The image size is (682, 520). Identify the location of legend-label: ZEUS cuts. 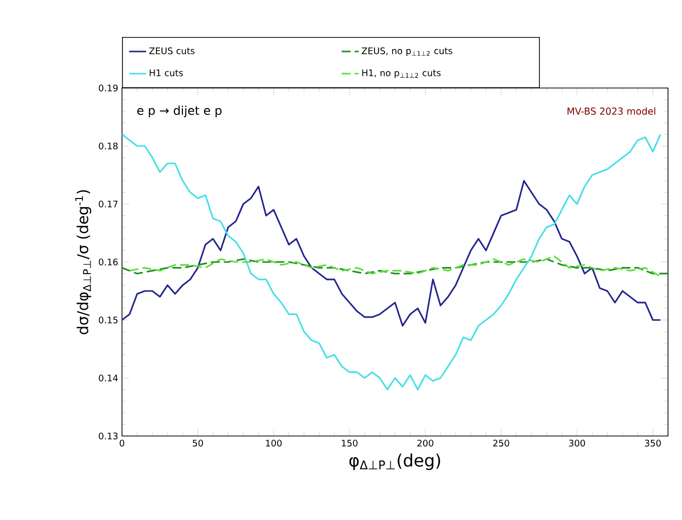
(171, 50).